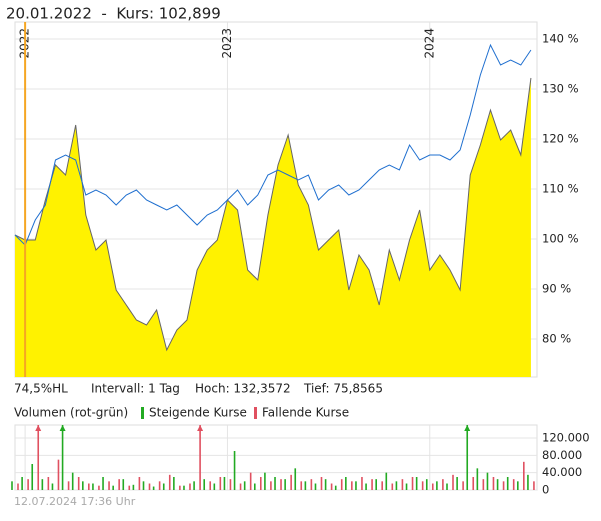 This screenshot has height=521, width=601. What do you see at coordinates (545, 490) in the screenshot?
I see `y-tick-label: 0` at bounding box center [545, 490].